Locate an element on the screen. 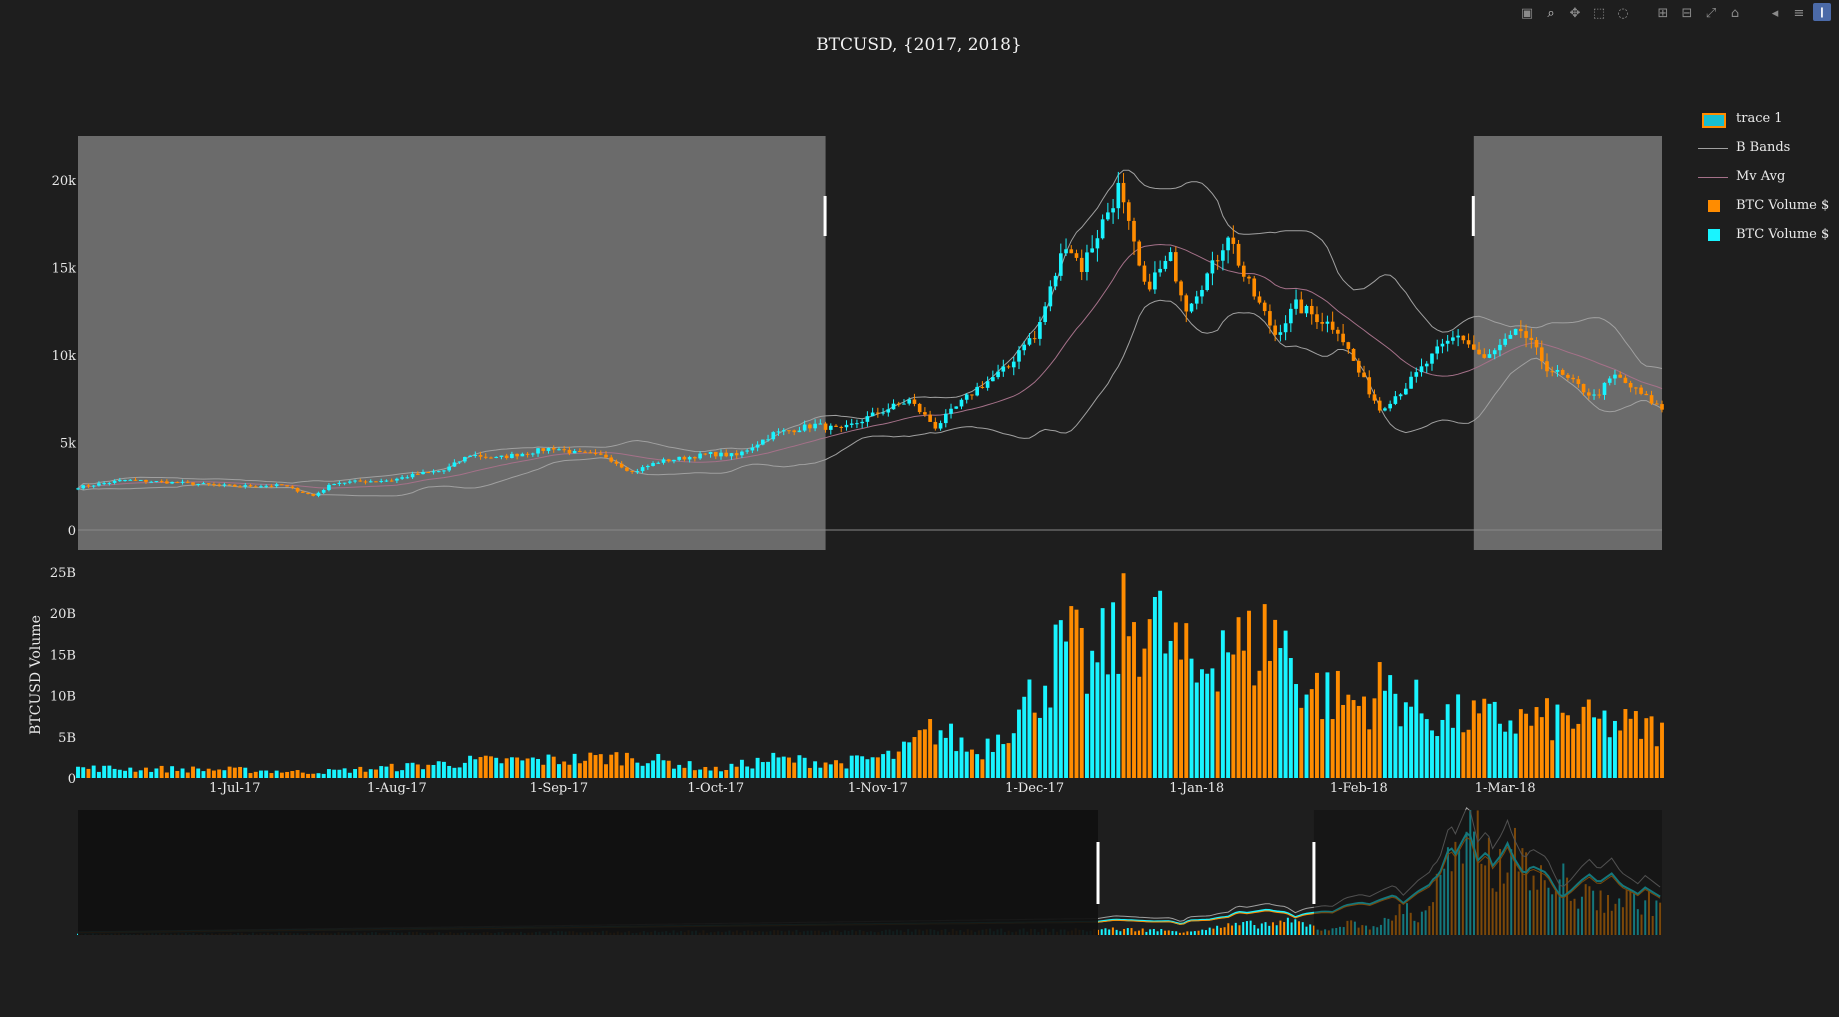 The width and height of the screenshot is (1839, 1017). compare-hover-icon: ≡ is located at coordinates (1799, 13).